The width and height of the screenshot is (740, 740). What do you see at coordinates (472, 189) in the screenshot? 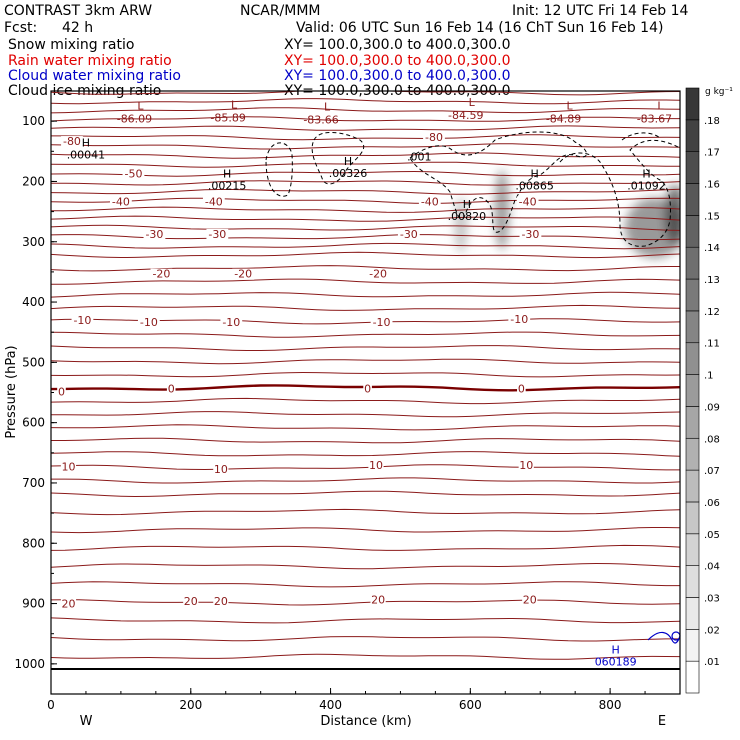
I see `snow-mixing-ratio-dashed-contours` at bounding box center [472, 189].